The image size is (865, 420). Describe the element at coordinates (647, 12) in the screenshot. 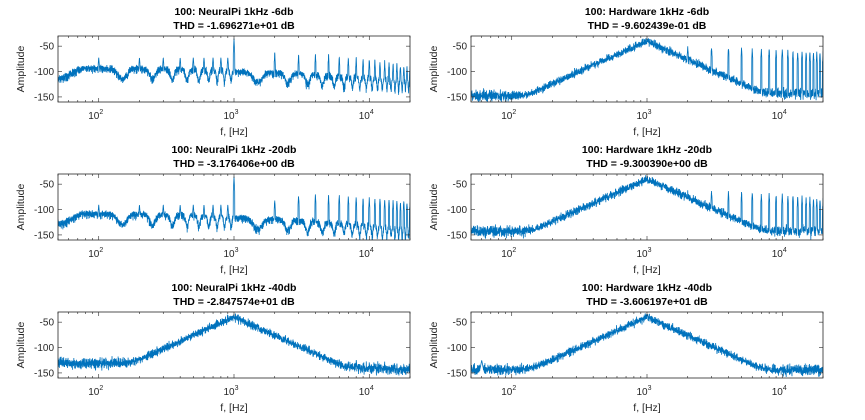

I see `subplot-title: 100: Hardware 1kHz -6db` at that location.